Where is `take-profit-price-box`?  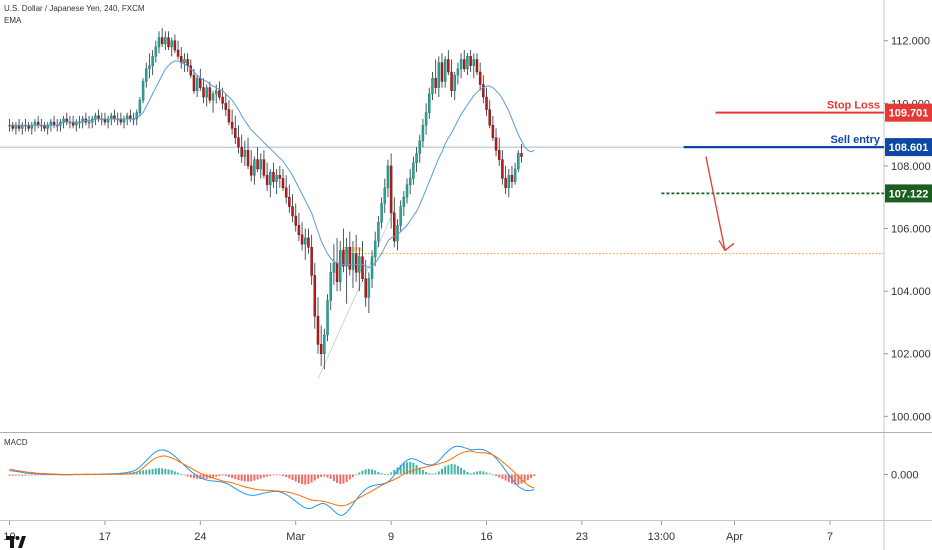
take-profit-price-box is located at coordinates (908, 193).